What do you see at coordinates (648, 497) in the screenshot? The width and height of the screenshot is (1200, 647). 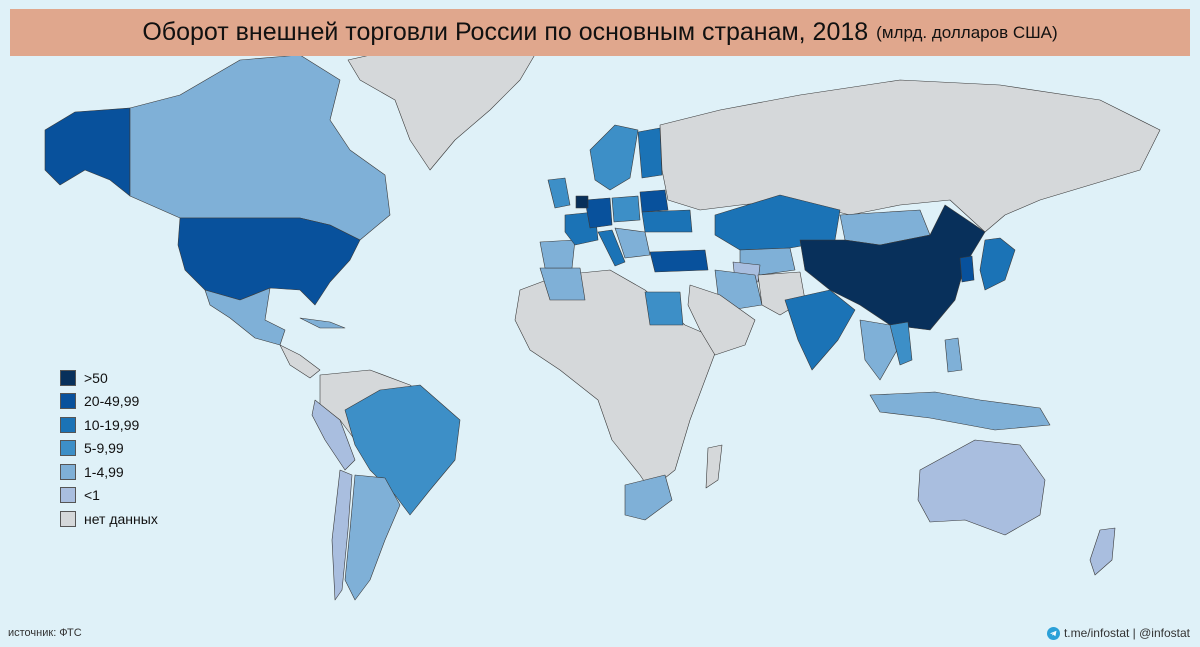 I see `country-south-africa` at bounding box center [648, 497].